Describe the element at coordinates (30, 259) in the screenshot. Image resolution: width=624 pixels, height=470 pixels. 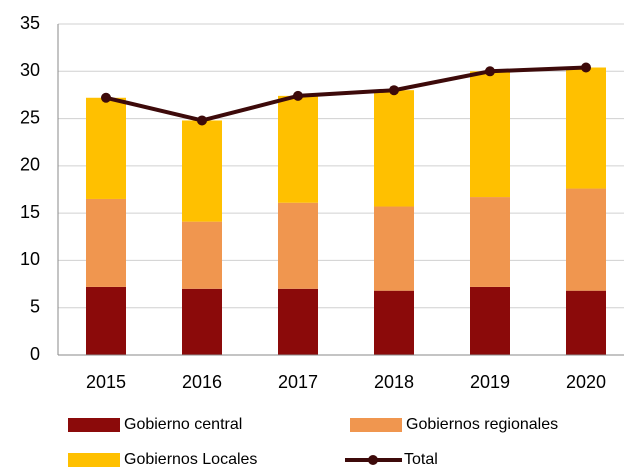
I see `y-tick-label: 10` at that location.